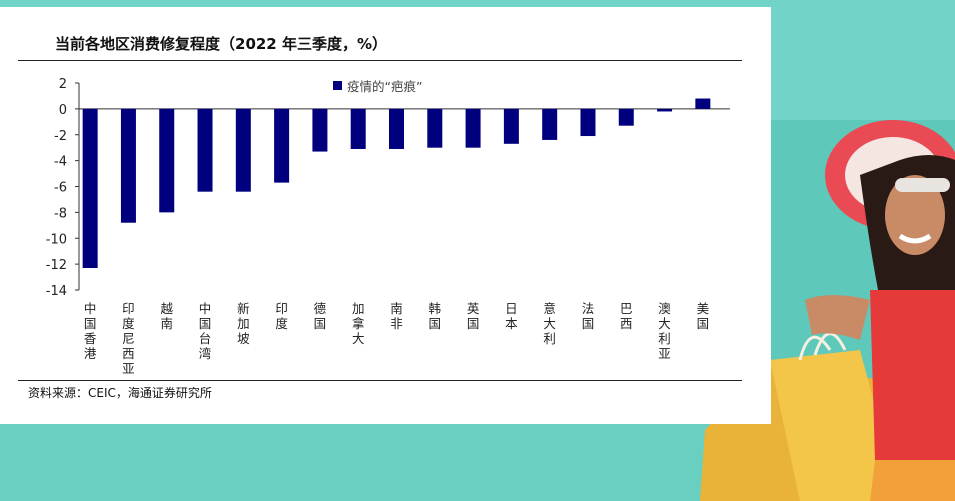 This screenshot has width=955, height=501. Describe the element at coordinates (56, 265) in the screenshot. I see `y-tick-label: -12` at that location.